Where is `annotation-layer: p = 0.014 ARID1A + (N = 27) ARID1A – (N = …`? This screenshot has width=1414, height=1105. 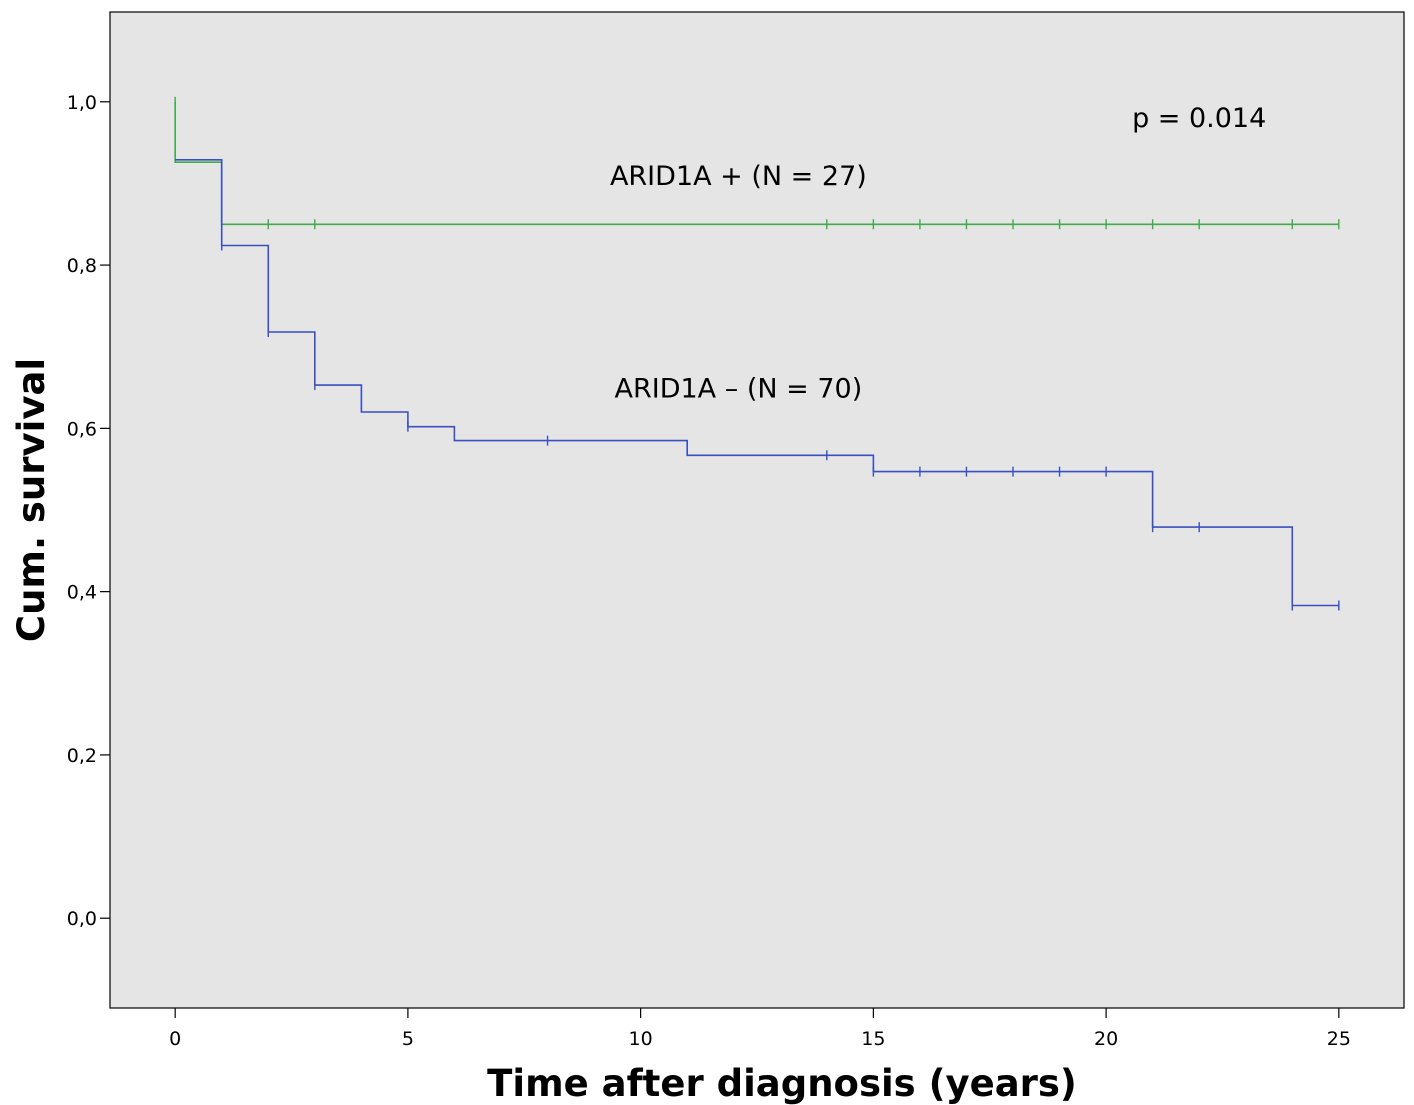
annotation-layer: p = 0.014 ARID1A + (N = 27) ARID1A – (N = … is located at coordinates (938, 253).